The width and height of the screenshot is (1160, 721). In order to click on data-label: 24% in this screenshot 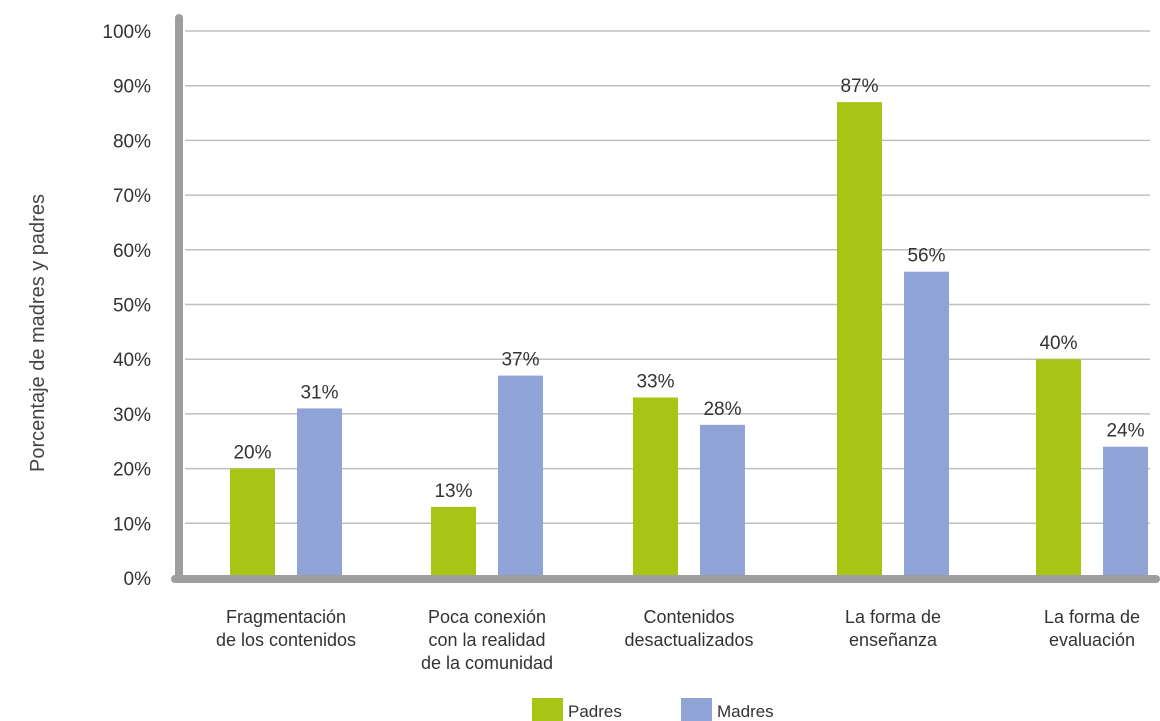, I will do `click(1125, 431)`.